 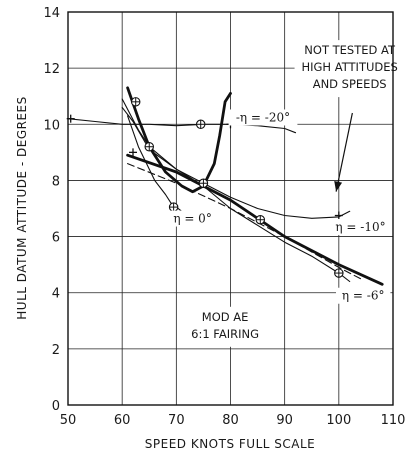 What do you see at coordinates (350, 84) in the screenshot?
I see `annotation-line: AND SPEEDS` at bounding box center [350, 84].